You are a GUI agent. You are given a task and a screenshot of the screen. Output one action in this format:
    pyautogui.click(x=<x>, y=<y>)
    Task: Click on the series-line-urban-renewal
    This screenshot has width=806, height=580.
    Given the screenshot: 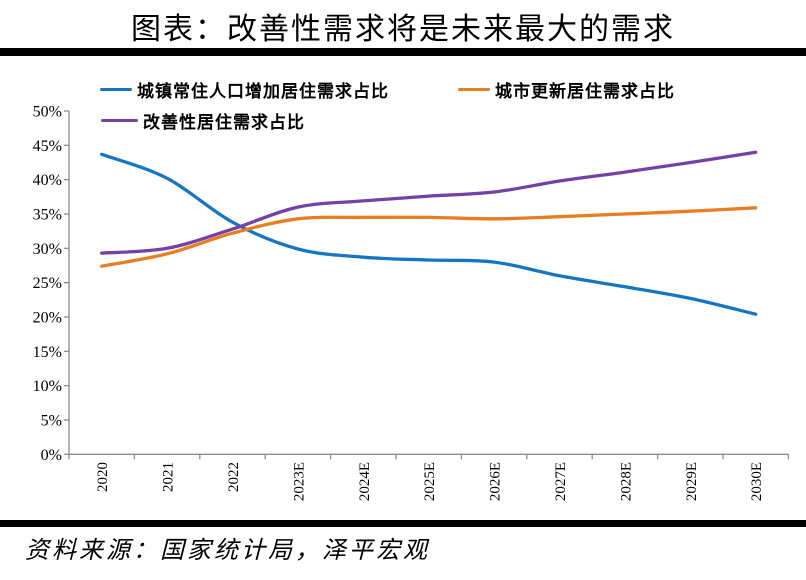 What is the action you would take?
    pyautogui.click(x=429, y=237)
    